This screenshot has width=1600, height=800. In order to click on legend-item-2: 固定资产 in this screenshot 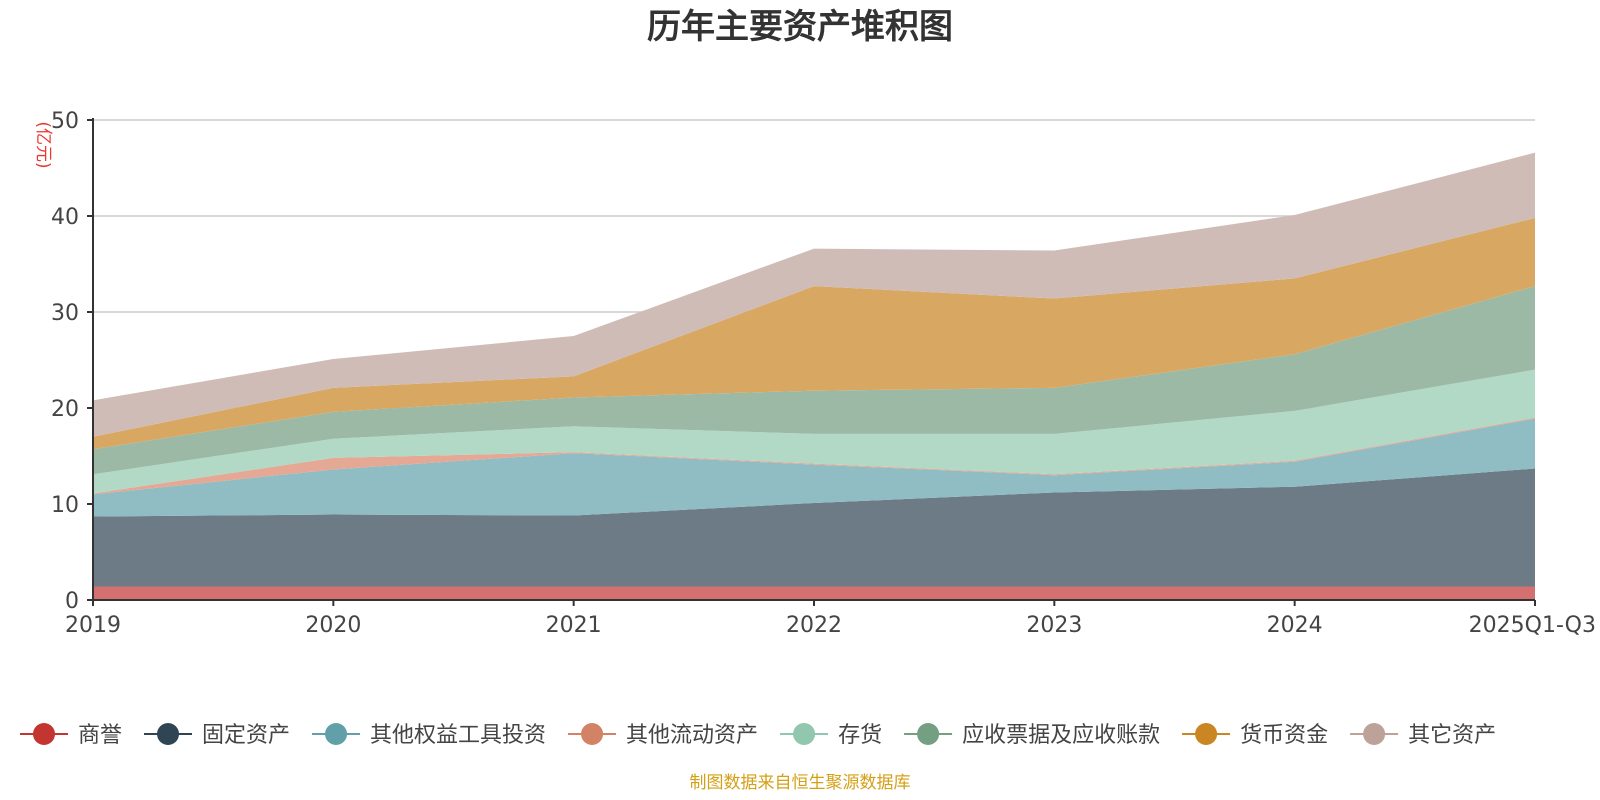, I will do `click(217, 735)`.